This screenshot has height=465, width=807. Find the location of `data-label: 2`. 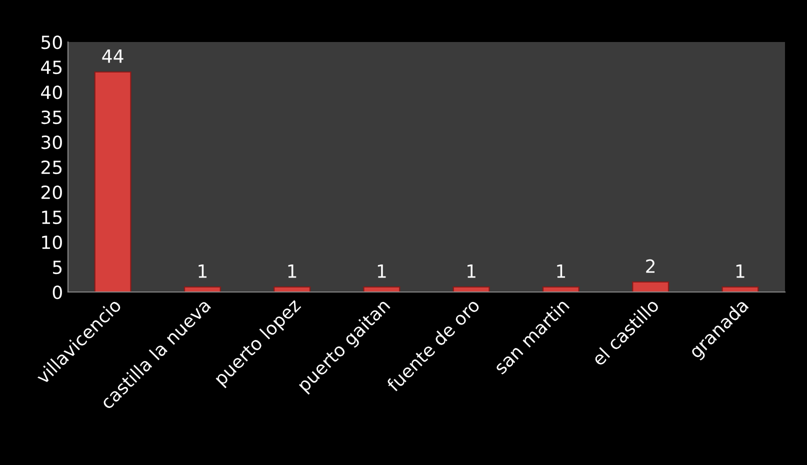

data-label: 2 is located at coordinates (650, 266).